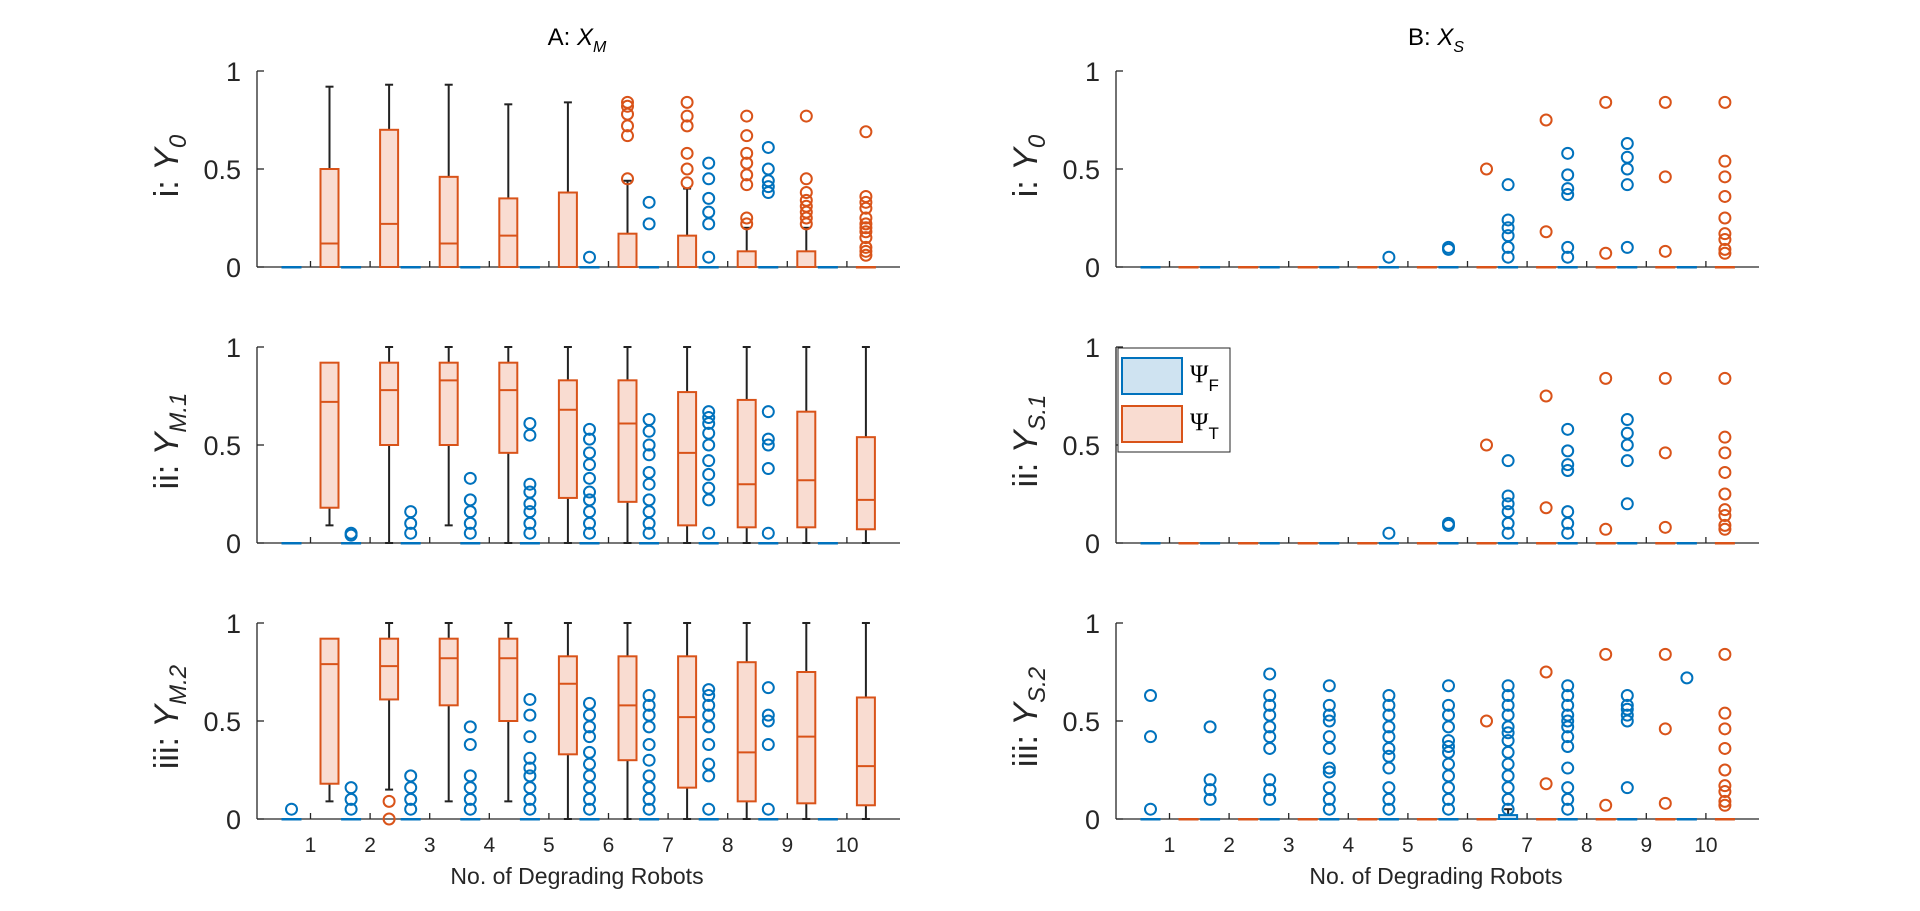 Image resolution: width=1920 pixels, height=911 pixels. Describe the element at coordinates (1646, 845) in the screenshot. I see `x-tick-label: 9` at that location.